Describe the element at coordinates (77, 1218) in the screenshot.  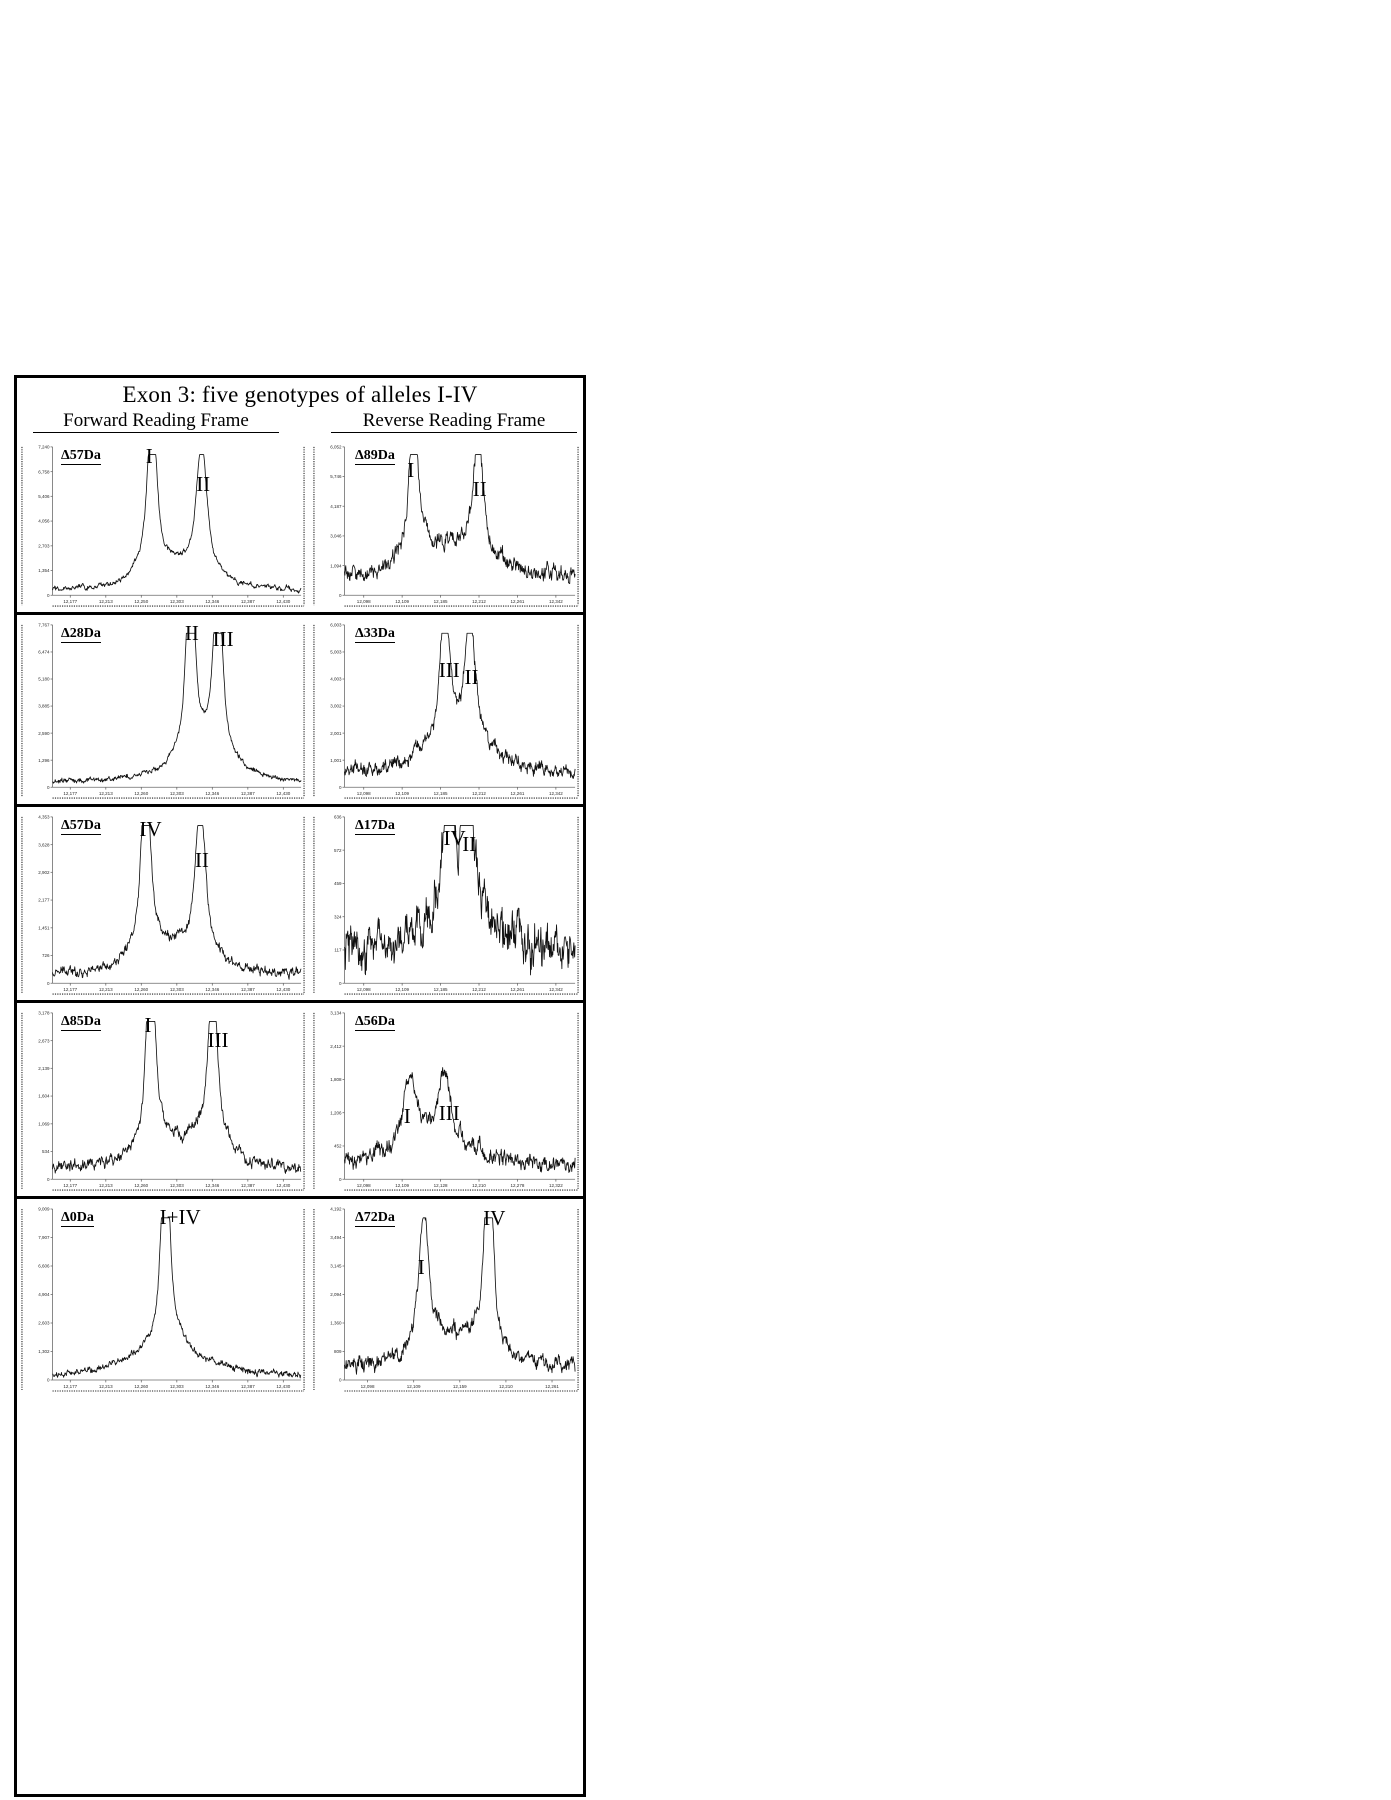
I see `panel-delta-label: Δ0Da` at that location.